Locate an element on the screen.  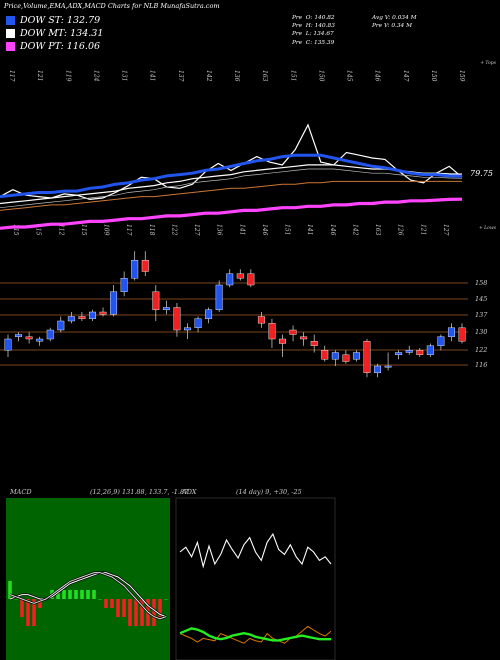
macd-label: MACD is located at coordinates (20, 492).